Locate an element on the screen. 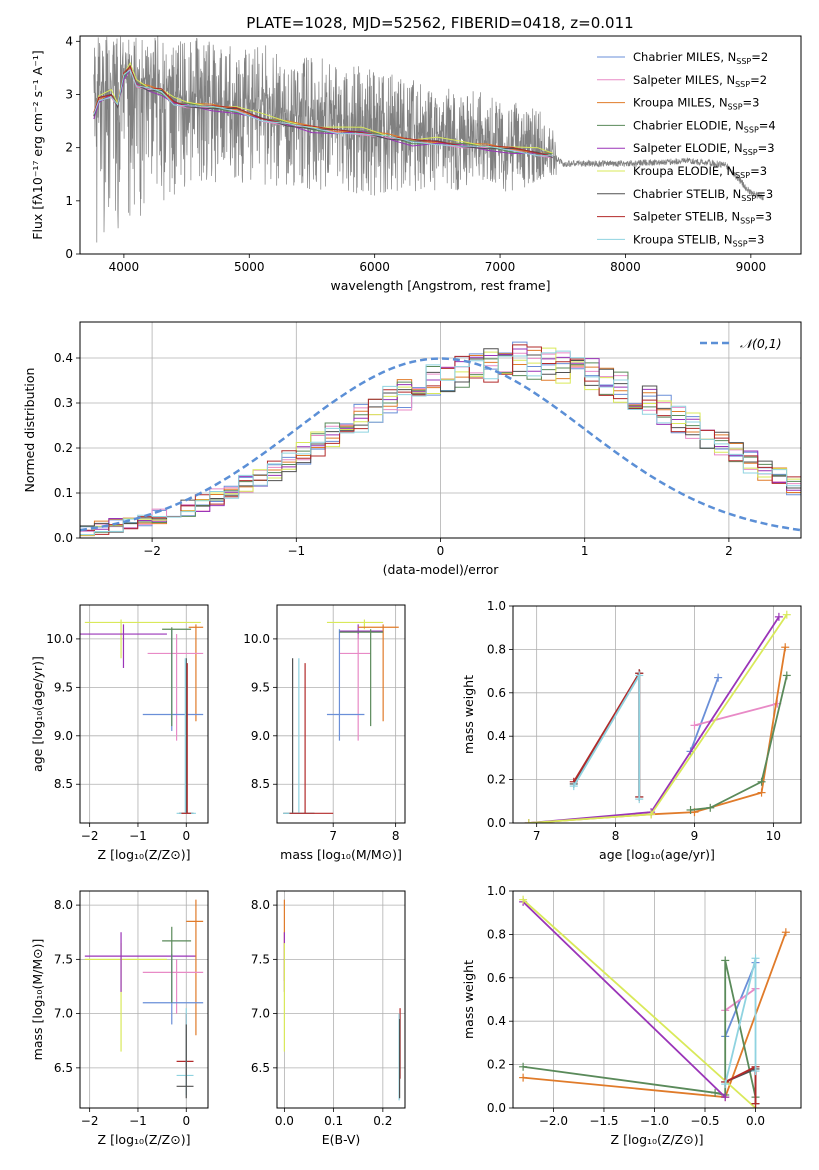 The height and width of the screenshot is (1170, 819). x-axis-label: mass [log₁₀(M/M⊙)] is located at coordinates (341, 854).